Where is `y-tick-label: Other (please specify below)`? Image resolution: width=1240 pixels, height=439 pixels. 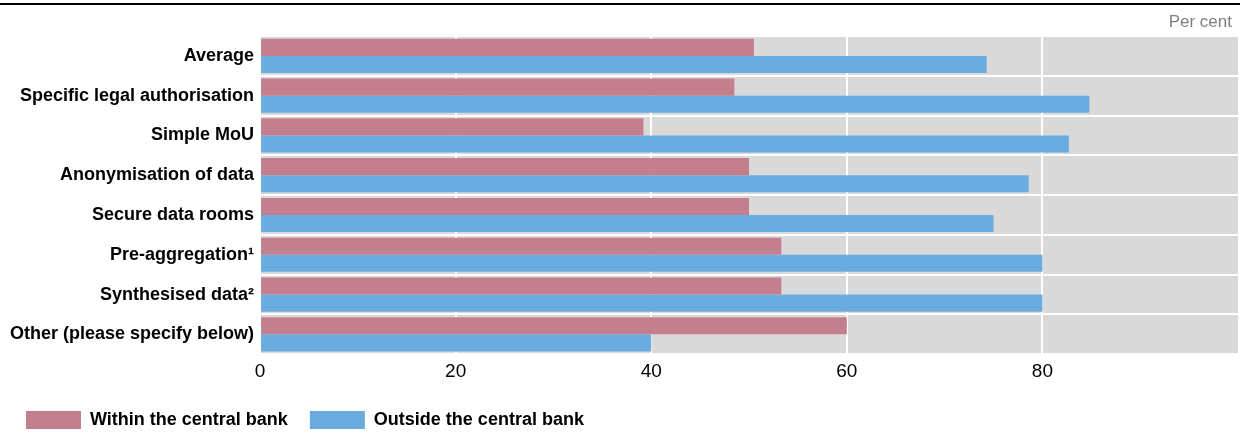
y-tick-label: Other (please specify below) is located at coordinates (132, 333).